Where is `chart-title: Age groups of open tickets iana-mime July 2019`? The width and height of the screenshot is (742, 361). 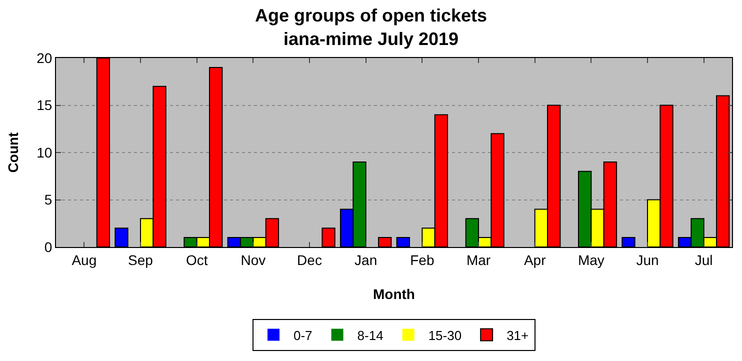 chart-title: Age groups of open tickets iana-mime July 2019 is located at coordinates (371, 28).